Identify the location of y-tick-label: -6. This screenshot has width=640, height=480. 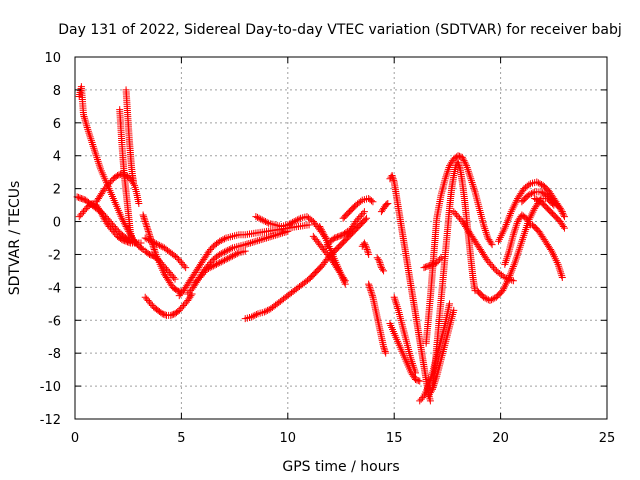
(54, 321).